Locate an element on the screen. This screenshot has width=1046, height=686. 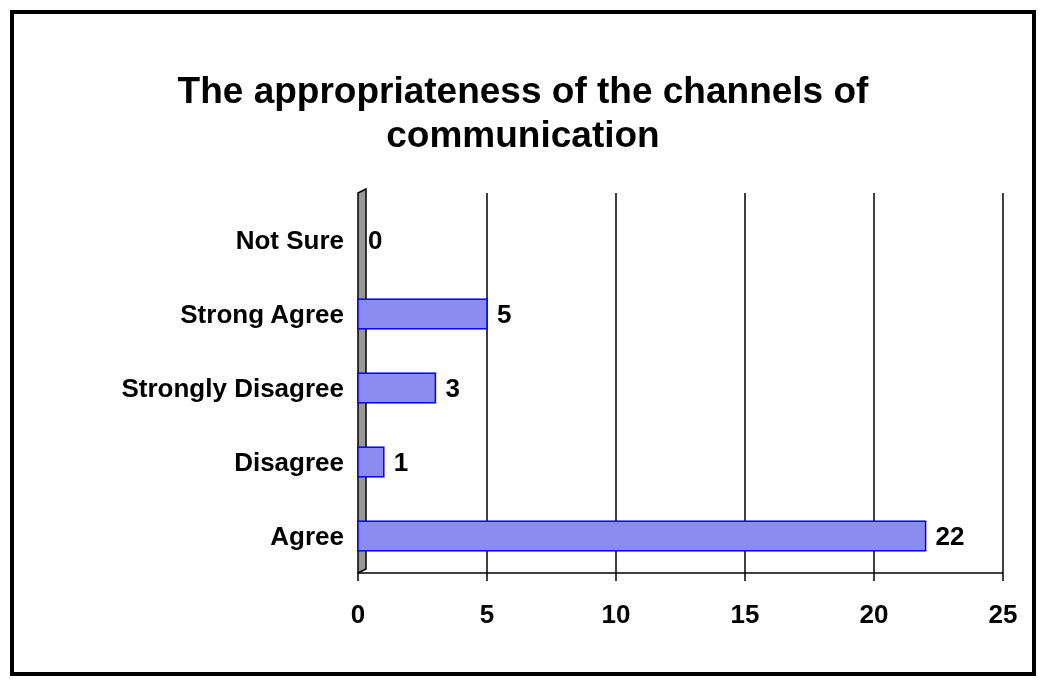
y-tick-label: Strongly Disagree is located at coordinates (232, 388).